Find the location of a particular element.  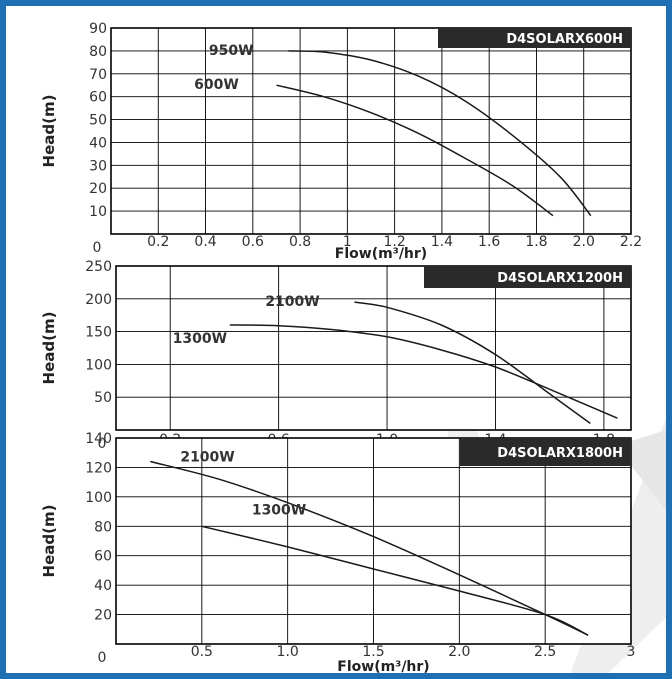

y-tick-label: 10 is located at coordinates (98, 212).